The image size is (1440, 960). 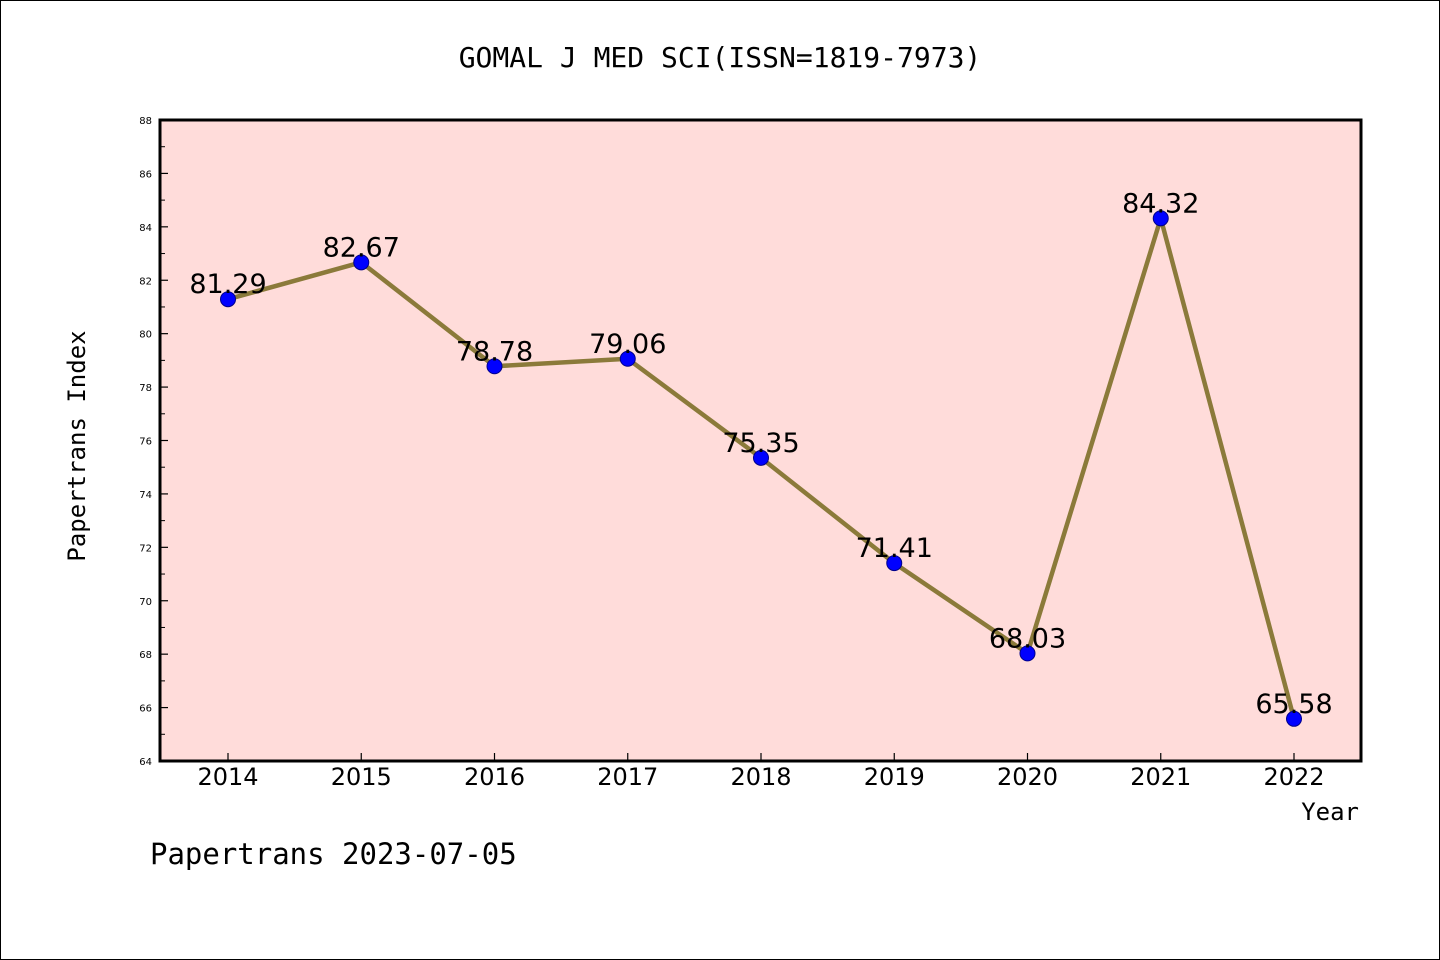 I want to click on x-tick-label: 2022, so click(x=1293, y=777).